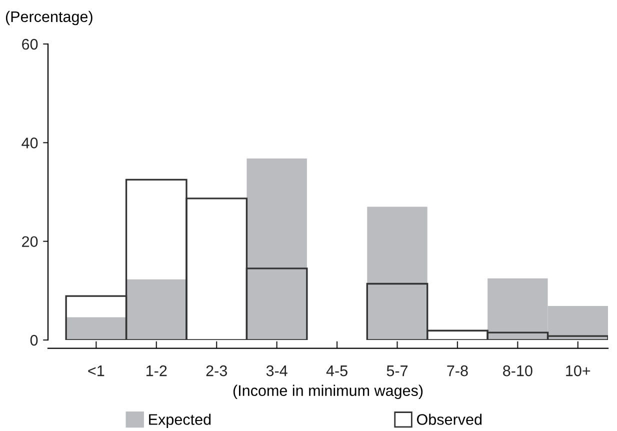  I want to click on y-tick-label: 0, so click(34, 340).